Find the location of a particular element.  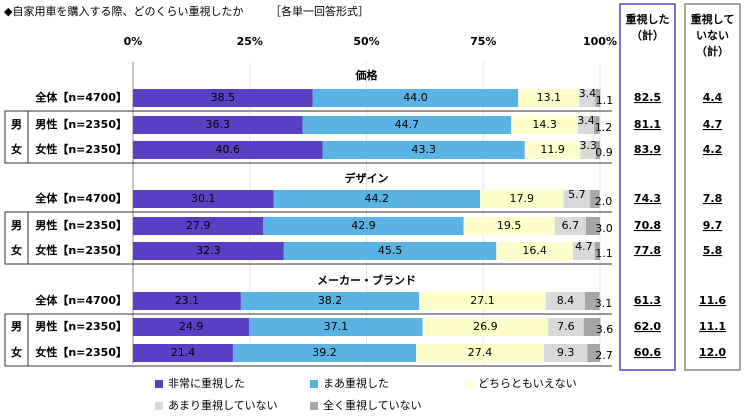

chart-subtitle: ［各単一回答形式］ is located at coordinates (319, 11).